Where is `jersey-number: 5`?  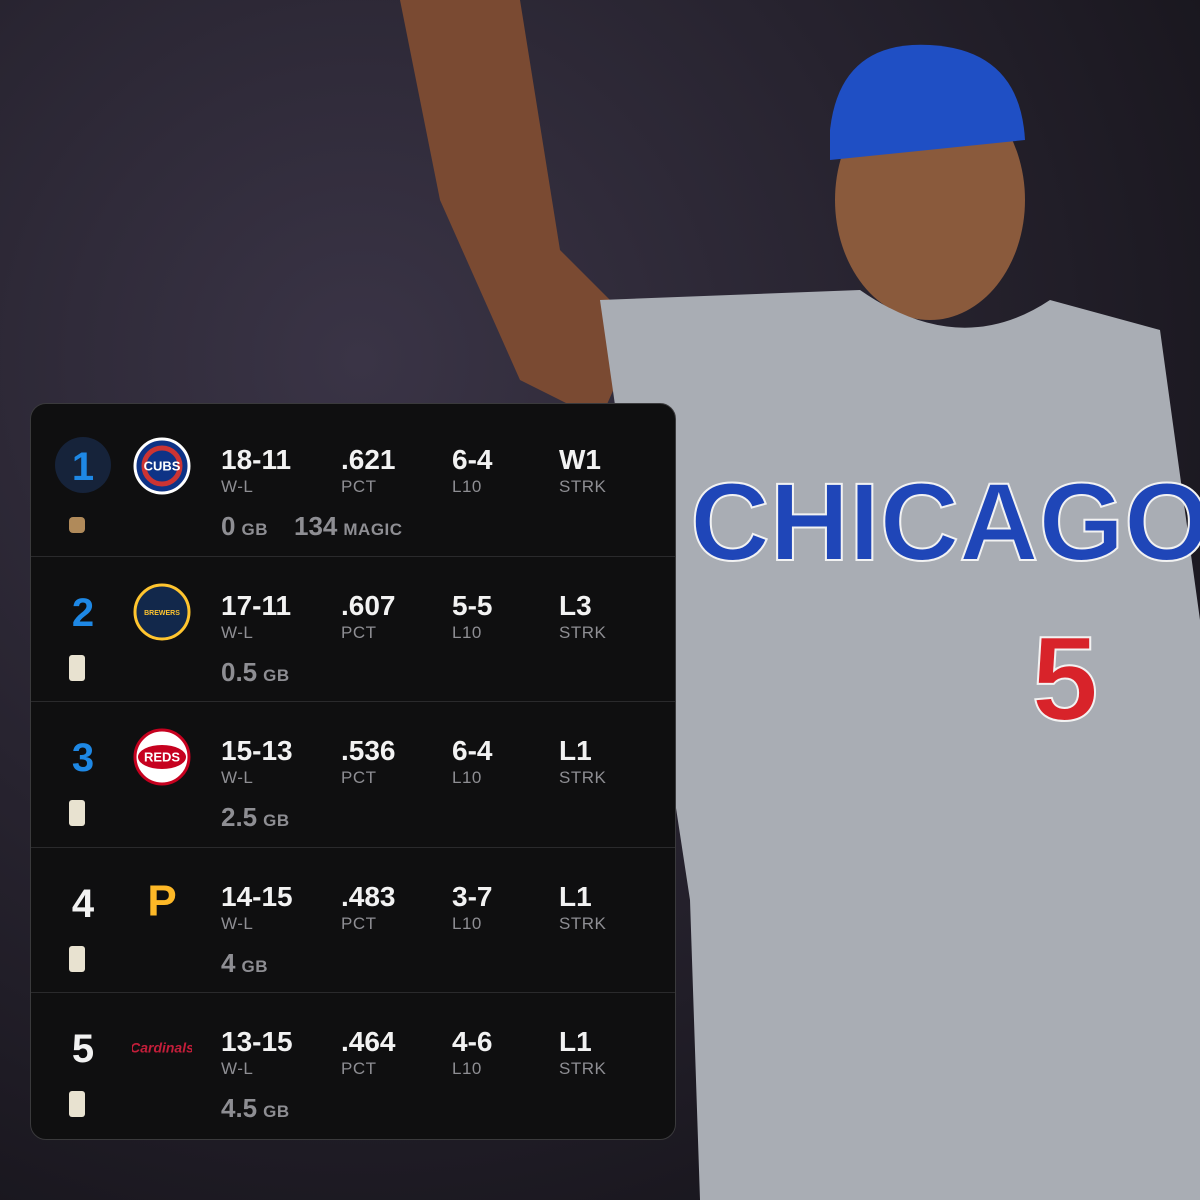 jersey-number: 5 is located at coordinates (1065, 679).